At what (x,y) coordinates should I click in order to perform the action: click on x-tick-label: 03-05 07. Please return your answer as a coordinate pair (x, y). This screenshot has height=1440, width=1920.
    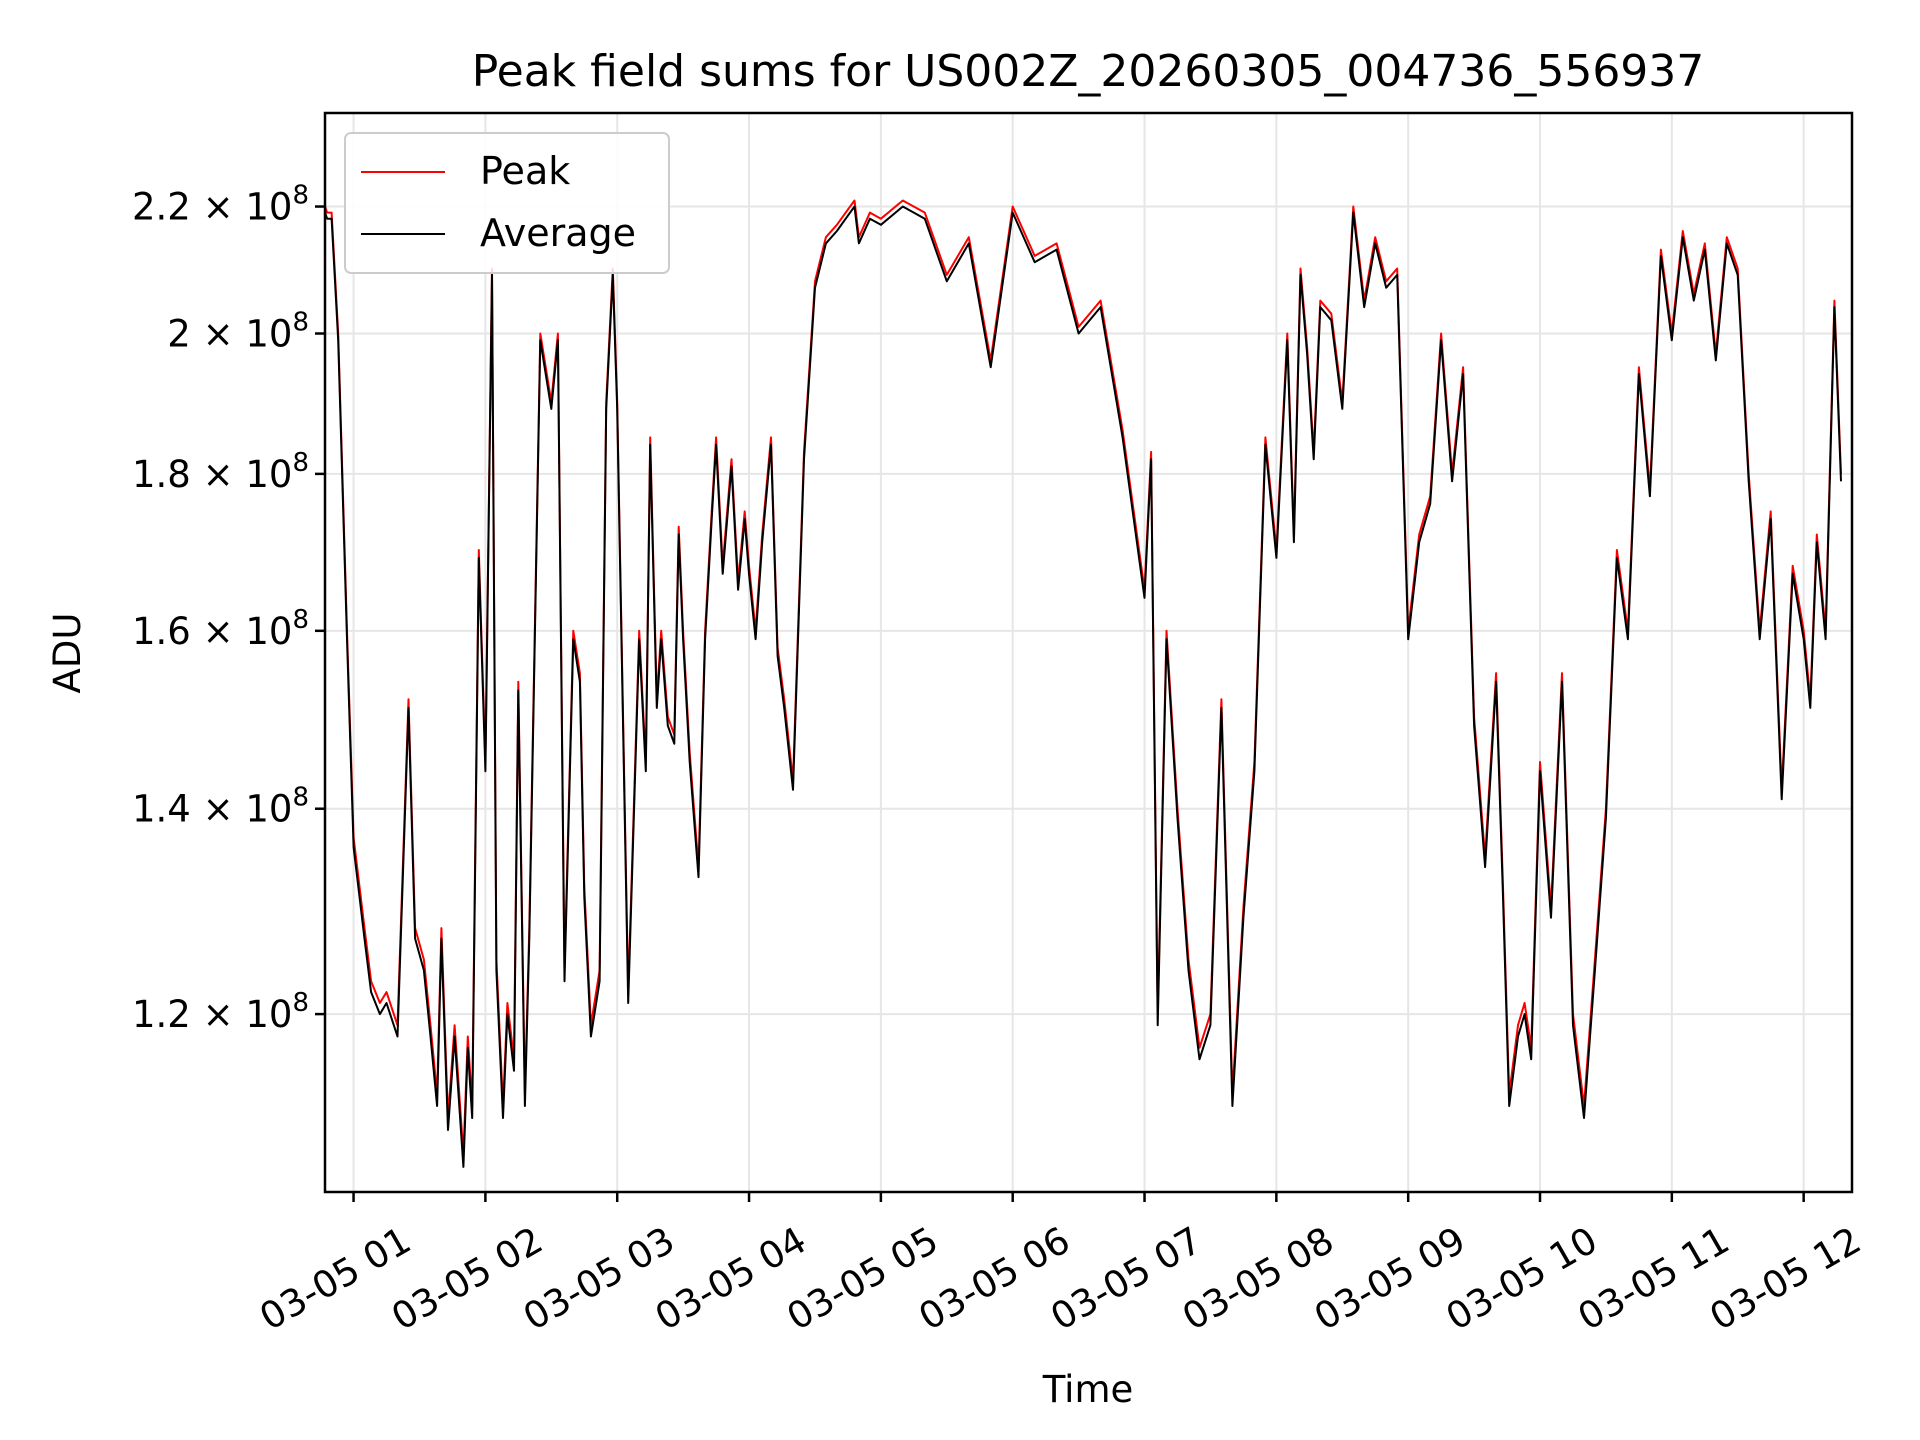
    Looking at the image, I should click on (1126, 1279).